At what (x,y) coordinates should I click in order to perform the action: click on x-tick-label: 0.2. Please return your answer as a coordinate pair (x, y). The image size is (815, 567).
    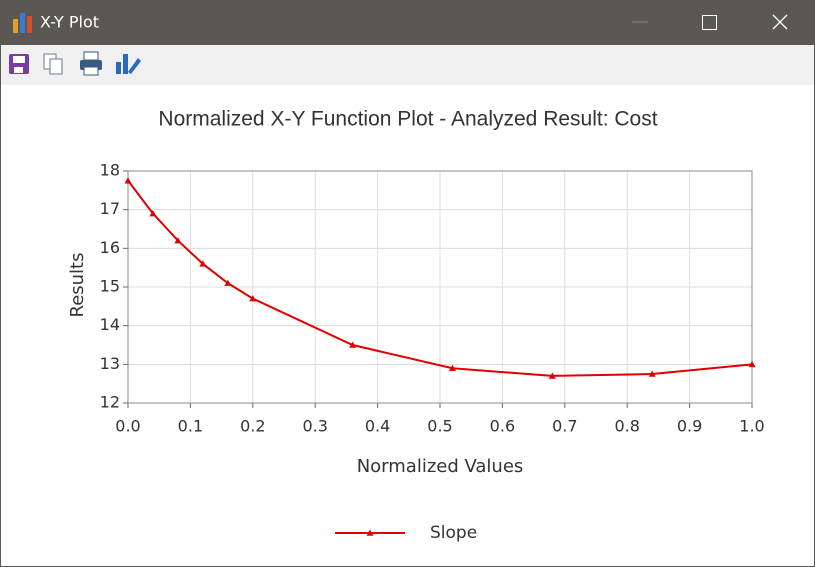
    Looking at the image, I should click on (252, 426).